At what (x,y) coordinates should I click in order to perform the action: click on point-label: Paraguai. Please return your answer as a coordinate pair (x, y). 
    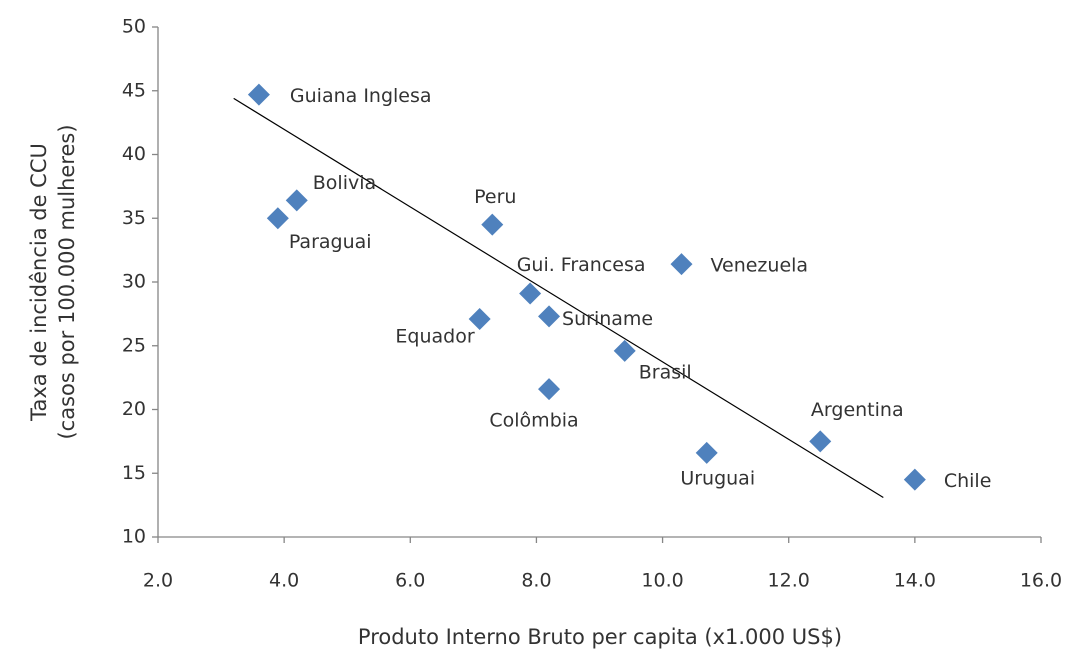
    Looking at the image, I should click on (330, 242).